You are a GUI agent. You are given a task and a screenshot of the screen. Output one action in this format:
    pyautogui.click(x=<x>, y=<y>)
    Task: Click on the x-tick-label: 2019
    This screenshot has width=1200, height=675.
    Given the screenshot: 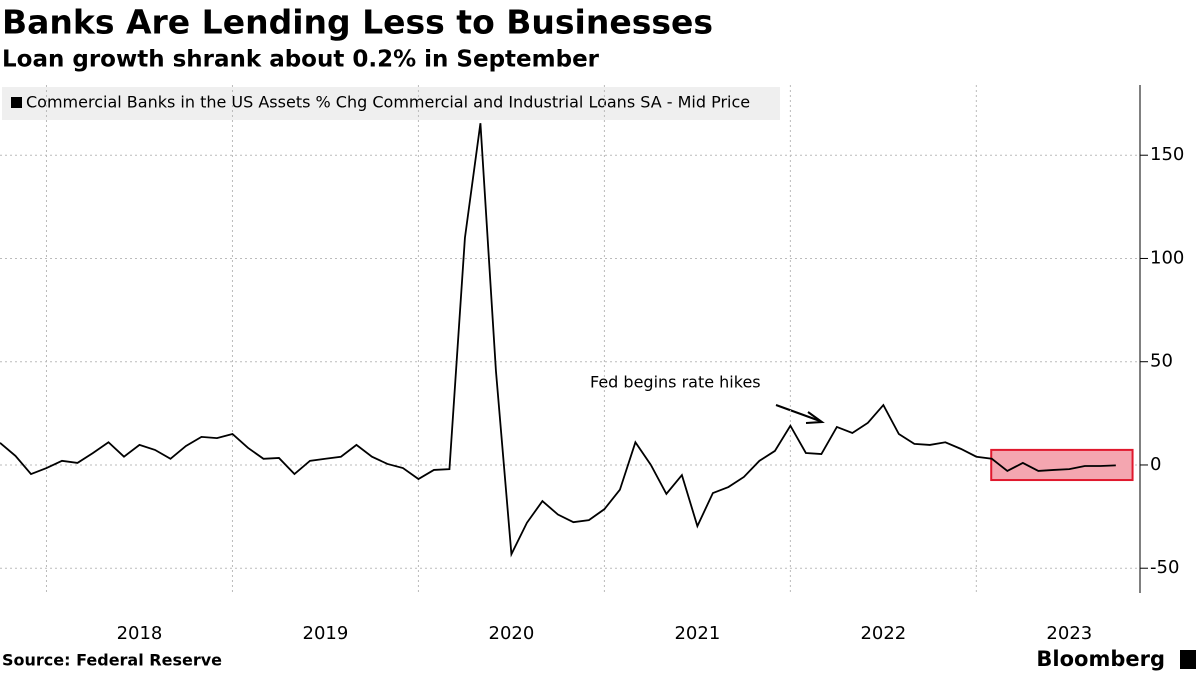 What is the action you would take?
    pyautogui.click(x=326, y=633)
    